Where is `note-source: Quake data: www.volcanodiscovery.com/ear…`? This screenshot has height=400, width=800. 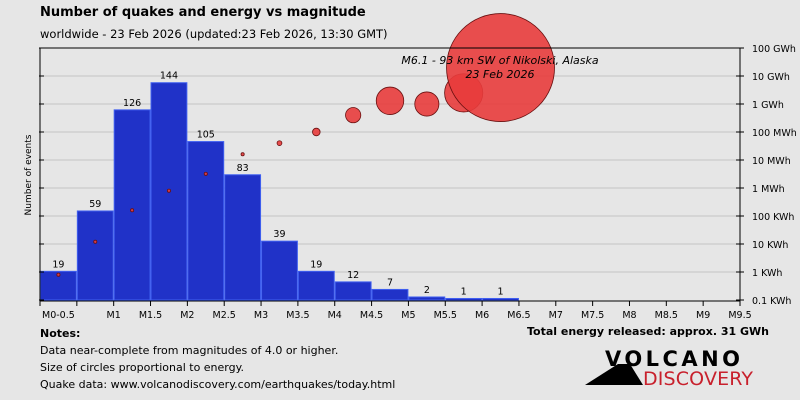 note-source: Quake data: www.volcanodiscovery.com/ear… is located at coordinates (218, 384).